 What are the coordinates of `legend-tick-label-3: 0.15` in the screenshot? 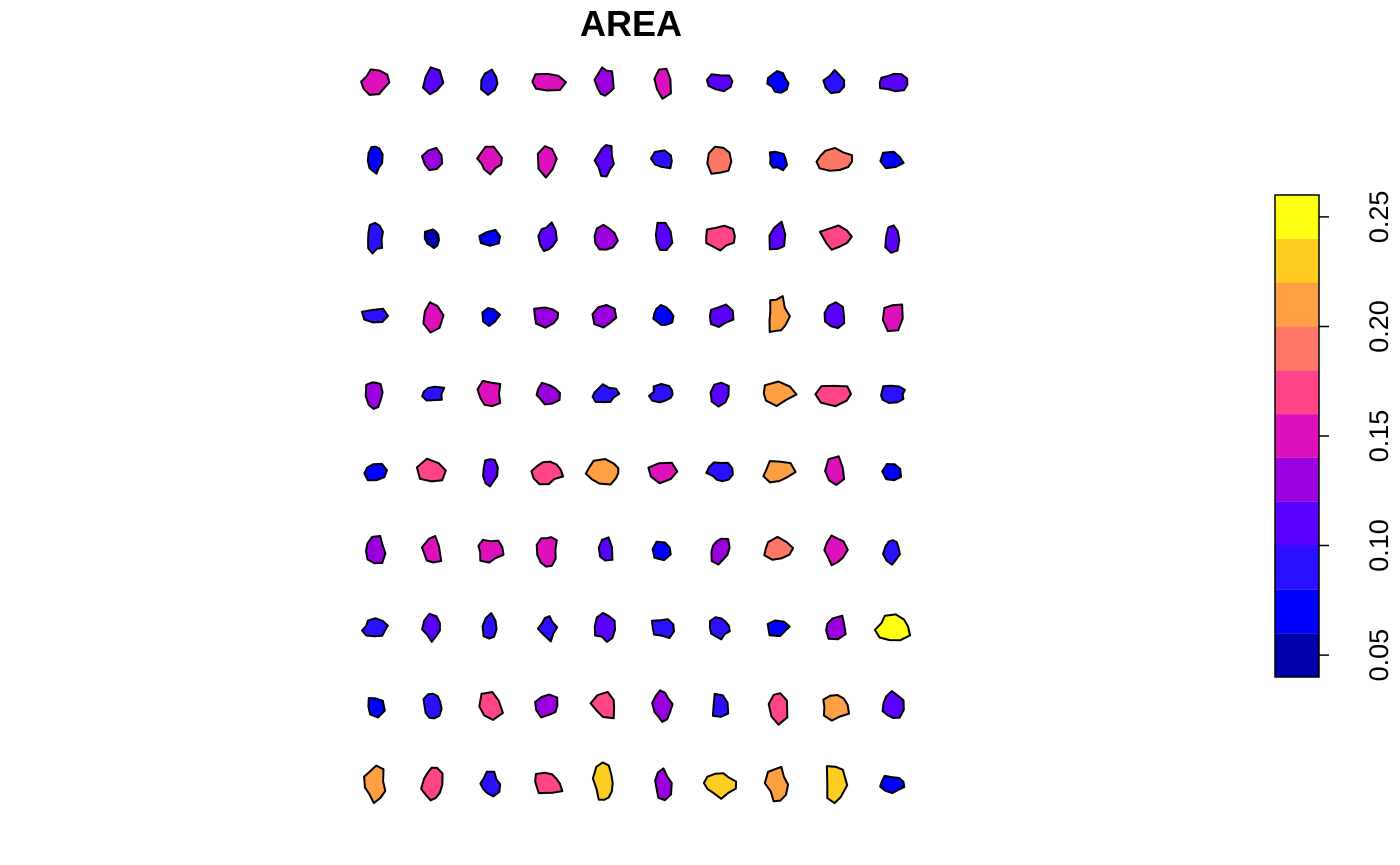 It's located at (1379, 436).